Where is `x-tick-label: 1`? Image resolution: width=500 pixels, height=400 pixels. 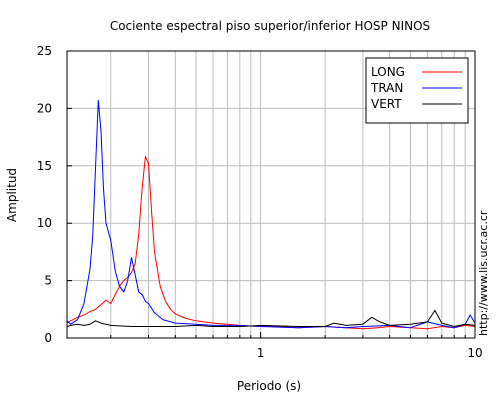
x-tick-label: 1 is located at coordinates (261, 353).